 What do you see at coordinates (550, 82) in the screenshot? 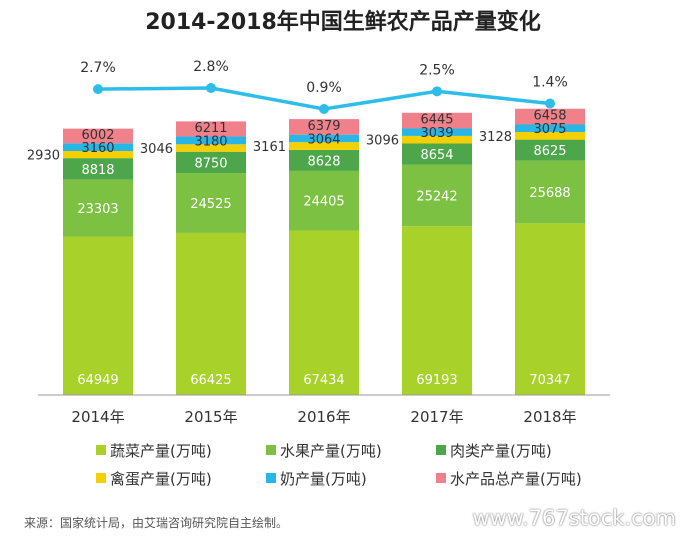
I see `growth-label: 1.4%` at bounding box center [550, 82].